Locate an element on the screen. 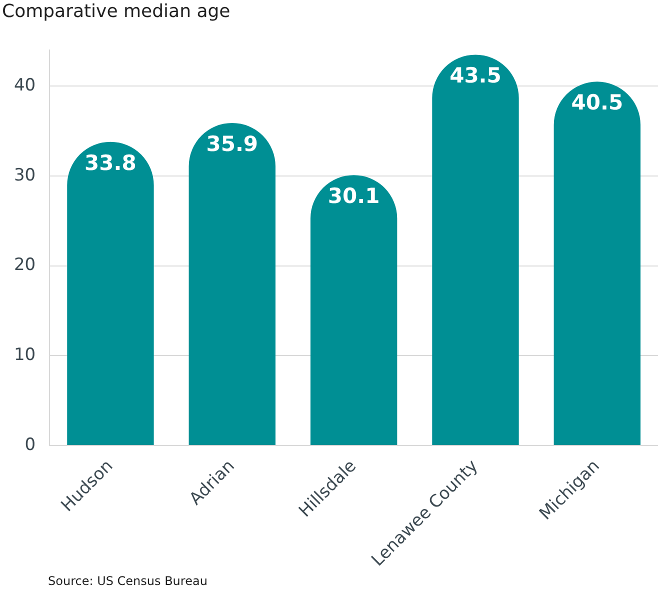 This screenshot has width=658, height=601. data-label: 30.1 is located at coordinates (354, 196).